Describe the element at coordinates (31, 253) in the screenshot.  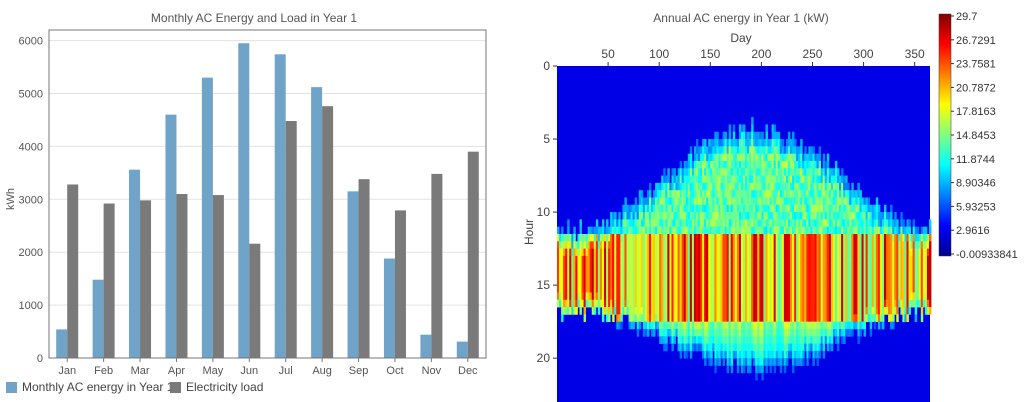
I see `bar-y-tick-label: 2000` at that location.